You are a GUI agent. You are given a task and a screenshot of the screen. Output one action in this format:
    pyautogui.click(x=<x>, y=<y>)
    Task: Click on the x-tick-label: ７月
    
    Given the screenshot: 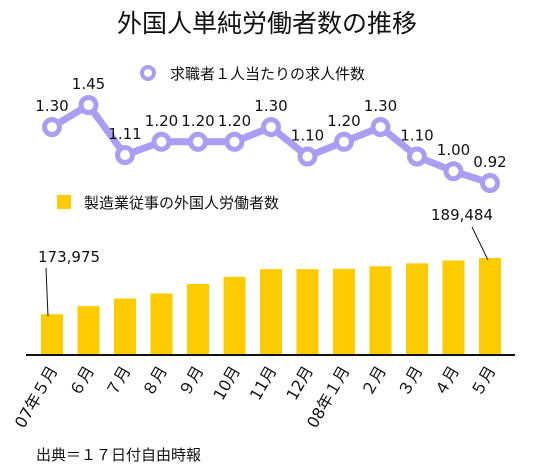 What is the action you would take?
    pyautogui.click(x=118, y=381)
    